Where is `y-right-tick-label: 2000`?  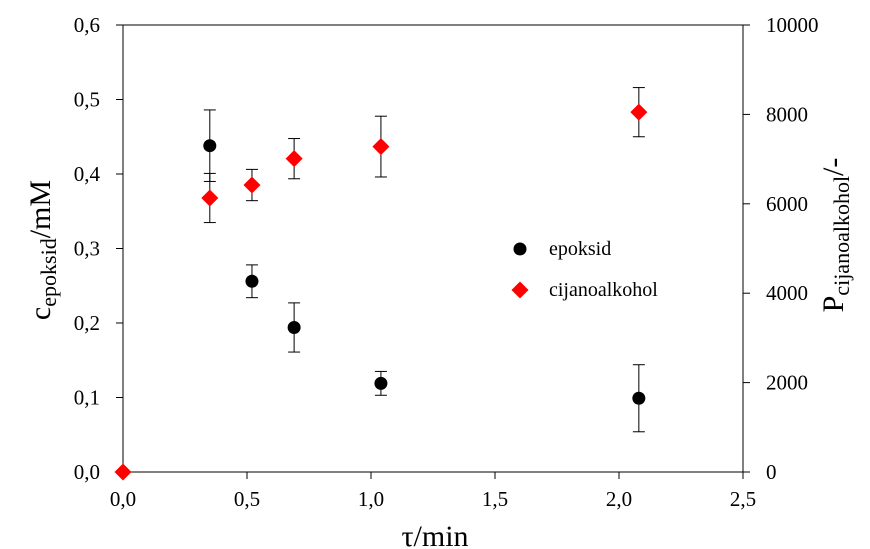
y-right-tick-label: 2000 is located at coordinates (787, 383).